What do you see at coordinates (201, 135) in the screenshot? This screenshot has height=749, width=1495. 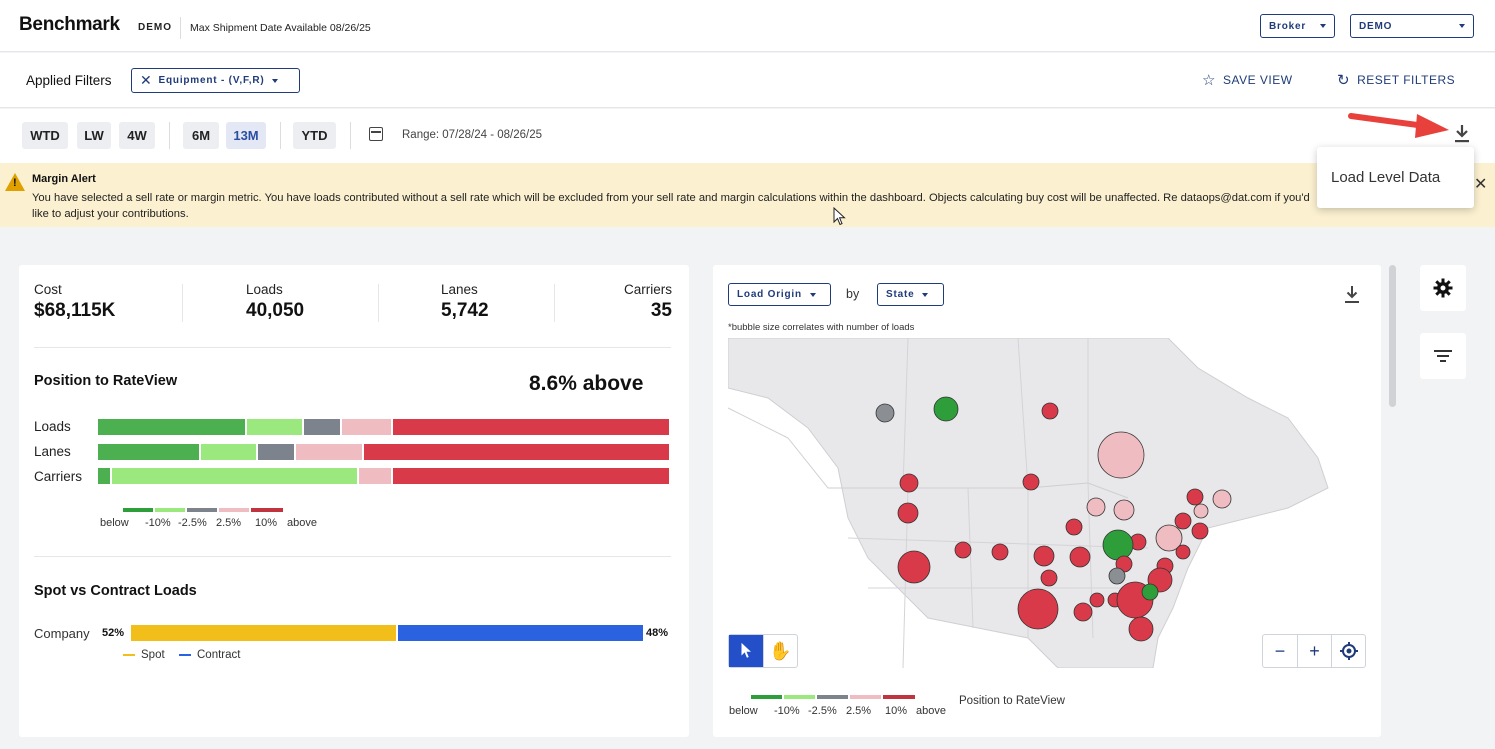 I see `range-6m-button: 6M` at bounding box center [201, 135].